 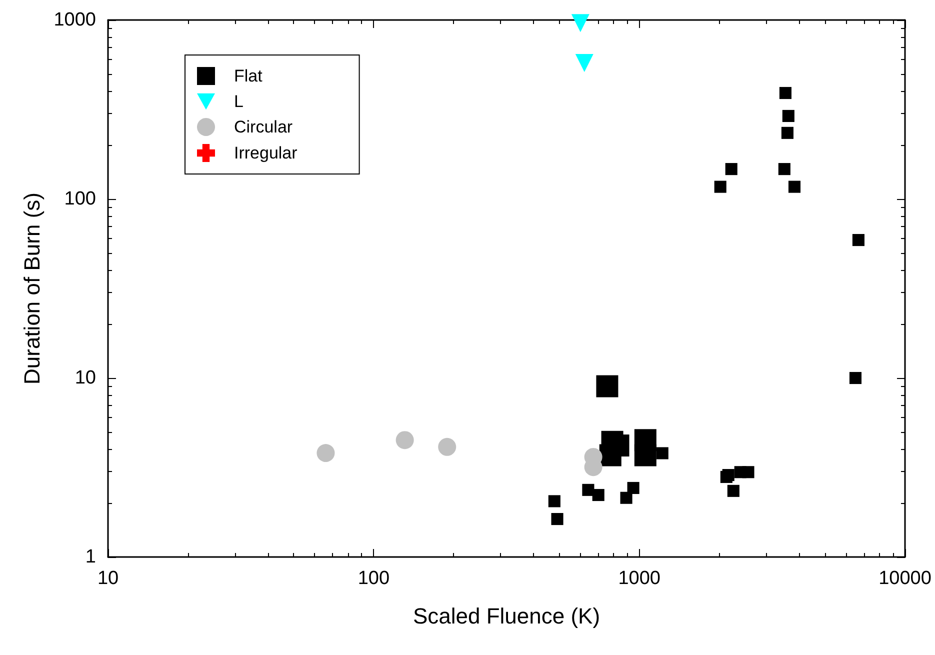 I want to click on y-tick-label: 100, so click(x=80, y=199).